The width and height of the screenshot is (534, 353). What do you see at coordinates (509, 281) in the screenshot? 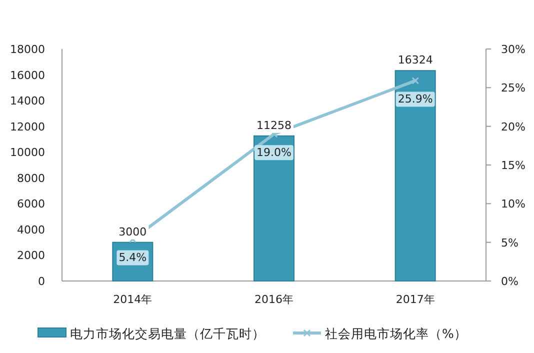
I see `y2-tick-label: 0%` at bounding box center [509, 281].